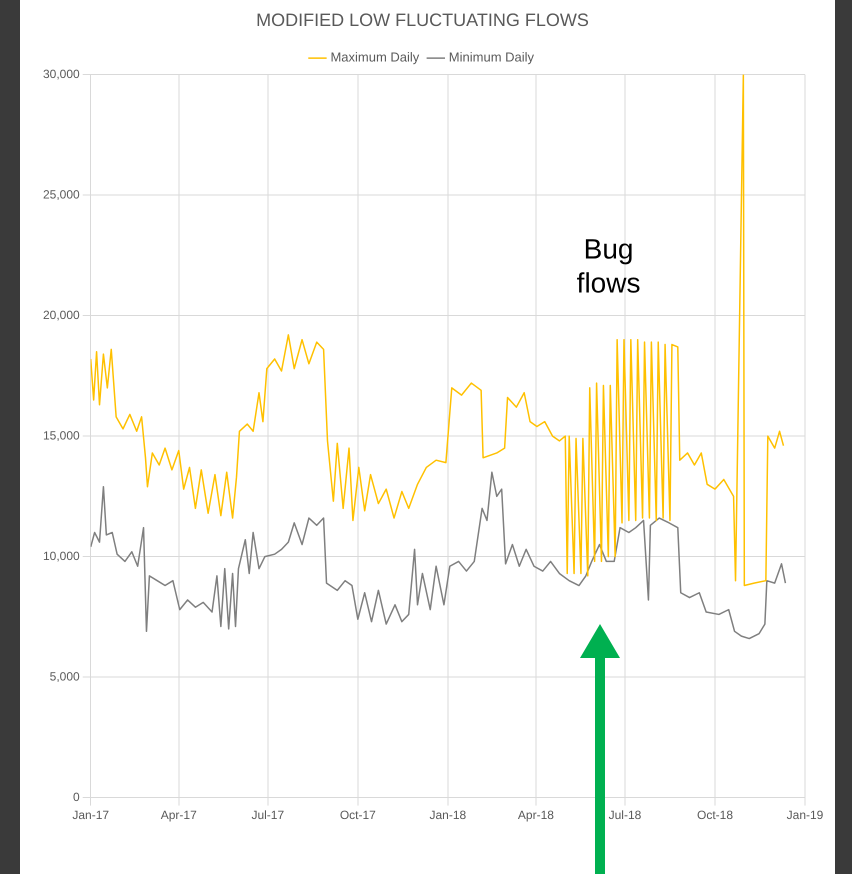 The width and height of the screenshot is (852, 874). What do you see at coordinates (536, 815) in the screenshot?
I see `x-tick-label: Apr-18` at bounding box center [536, 815].